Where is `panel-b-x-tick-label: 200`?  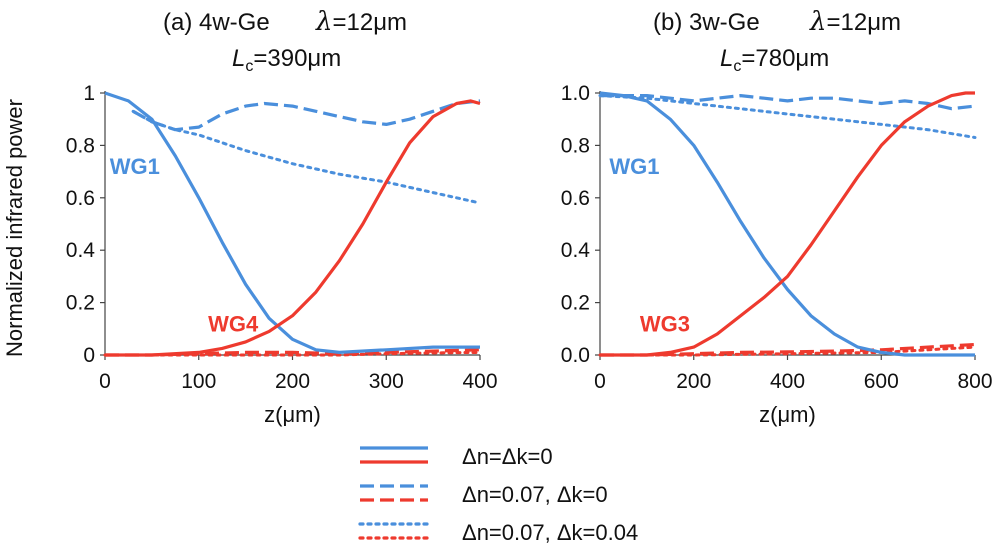 panel-b-x-tick-label: 200 is located at coordinates (693, 381).